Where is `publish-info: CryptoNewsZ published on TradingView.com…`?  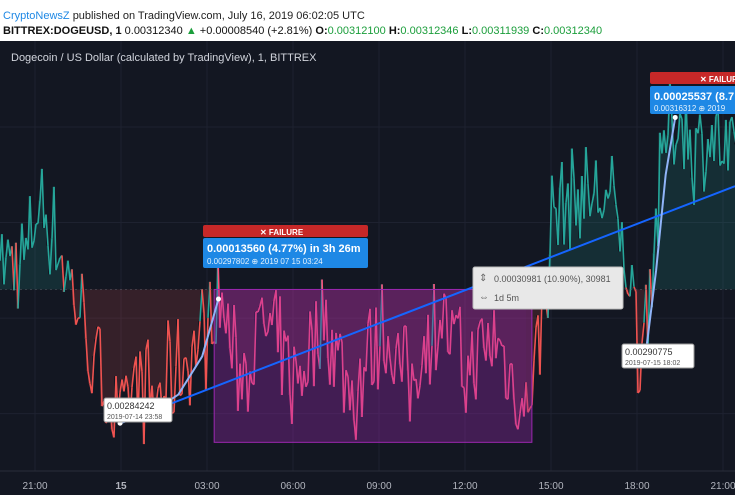 publish-info: CryptoNewsZ published on TradingView.com… is located at coordinates (184, 16).